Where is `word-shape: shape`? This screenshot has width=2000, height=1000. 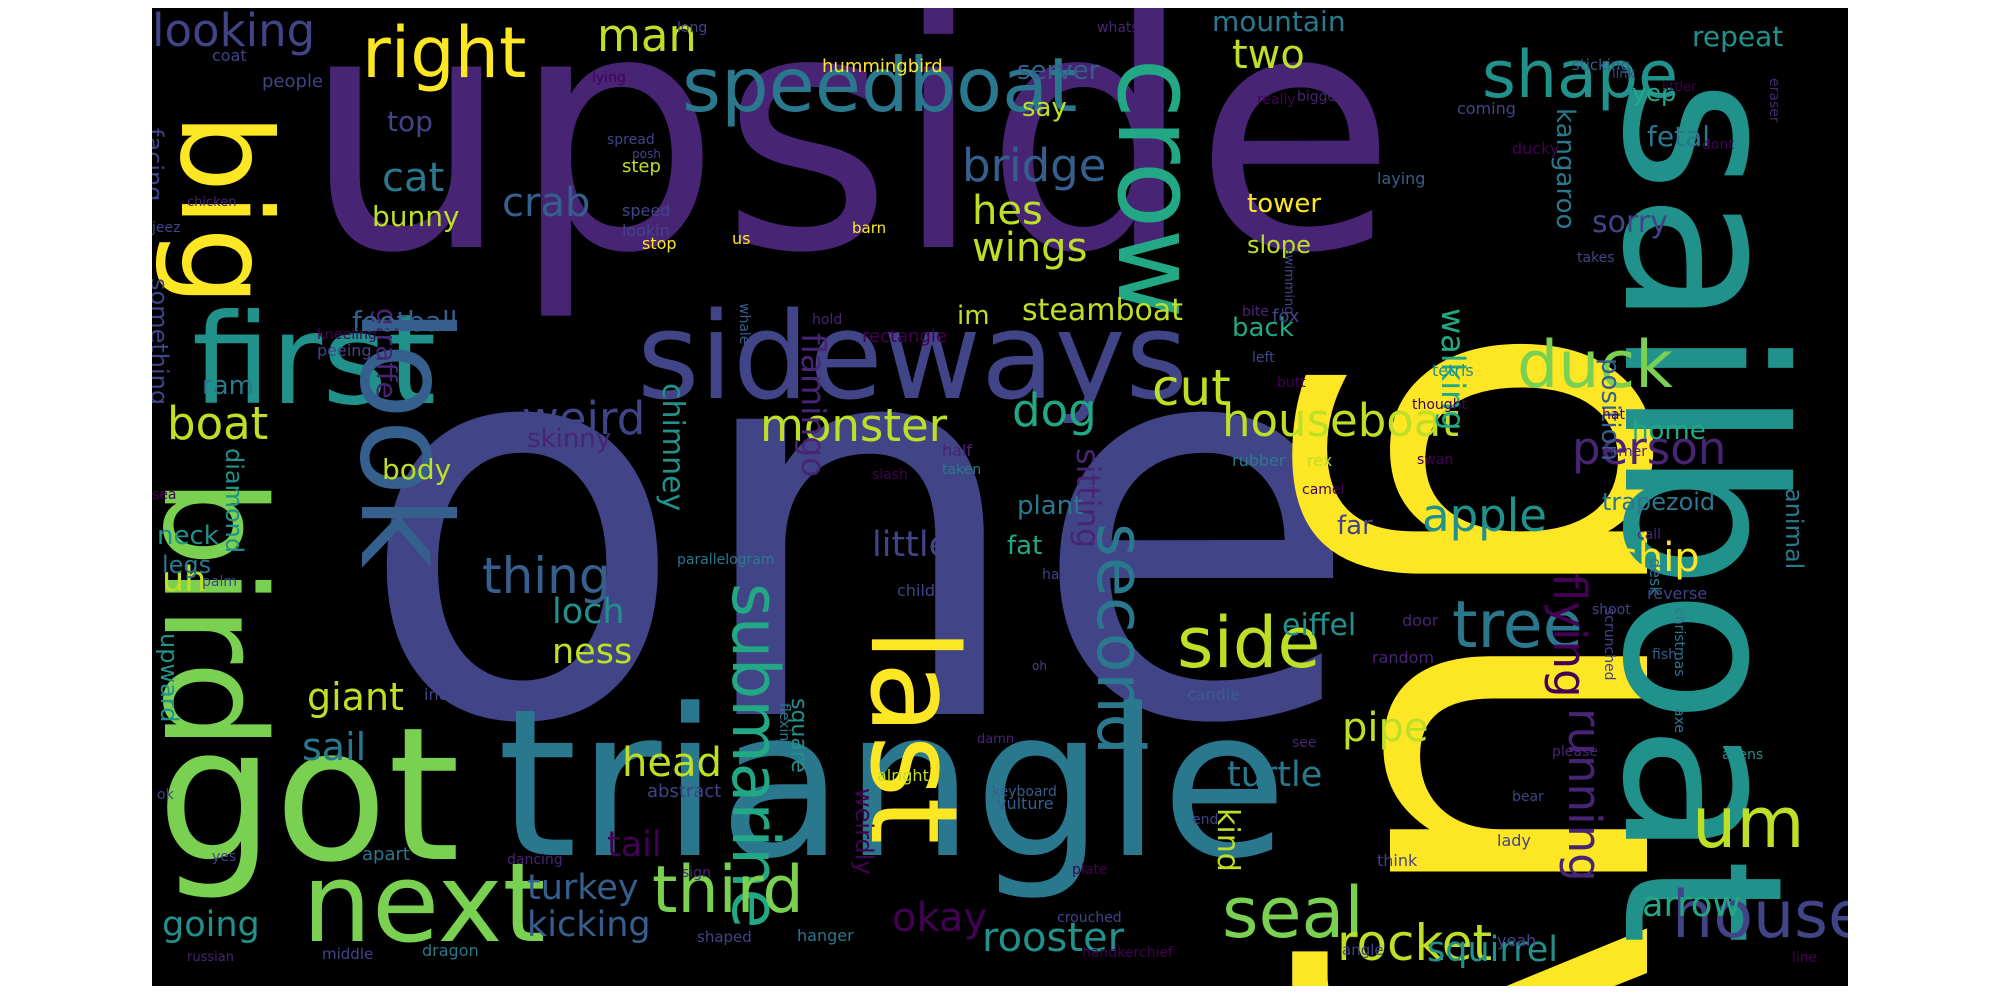
word-shape: shape is located at coordinates (1580, 75).